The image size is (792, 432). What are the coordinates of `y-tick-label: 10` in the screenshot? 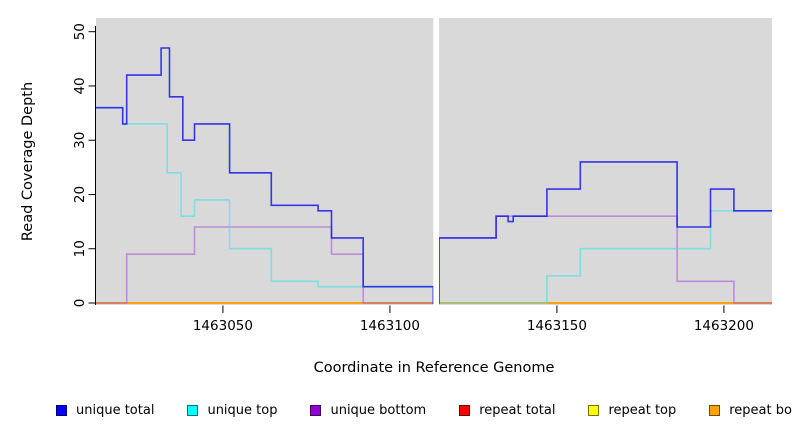 It's located at (80, 248).